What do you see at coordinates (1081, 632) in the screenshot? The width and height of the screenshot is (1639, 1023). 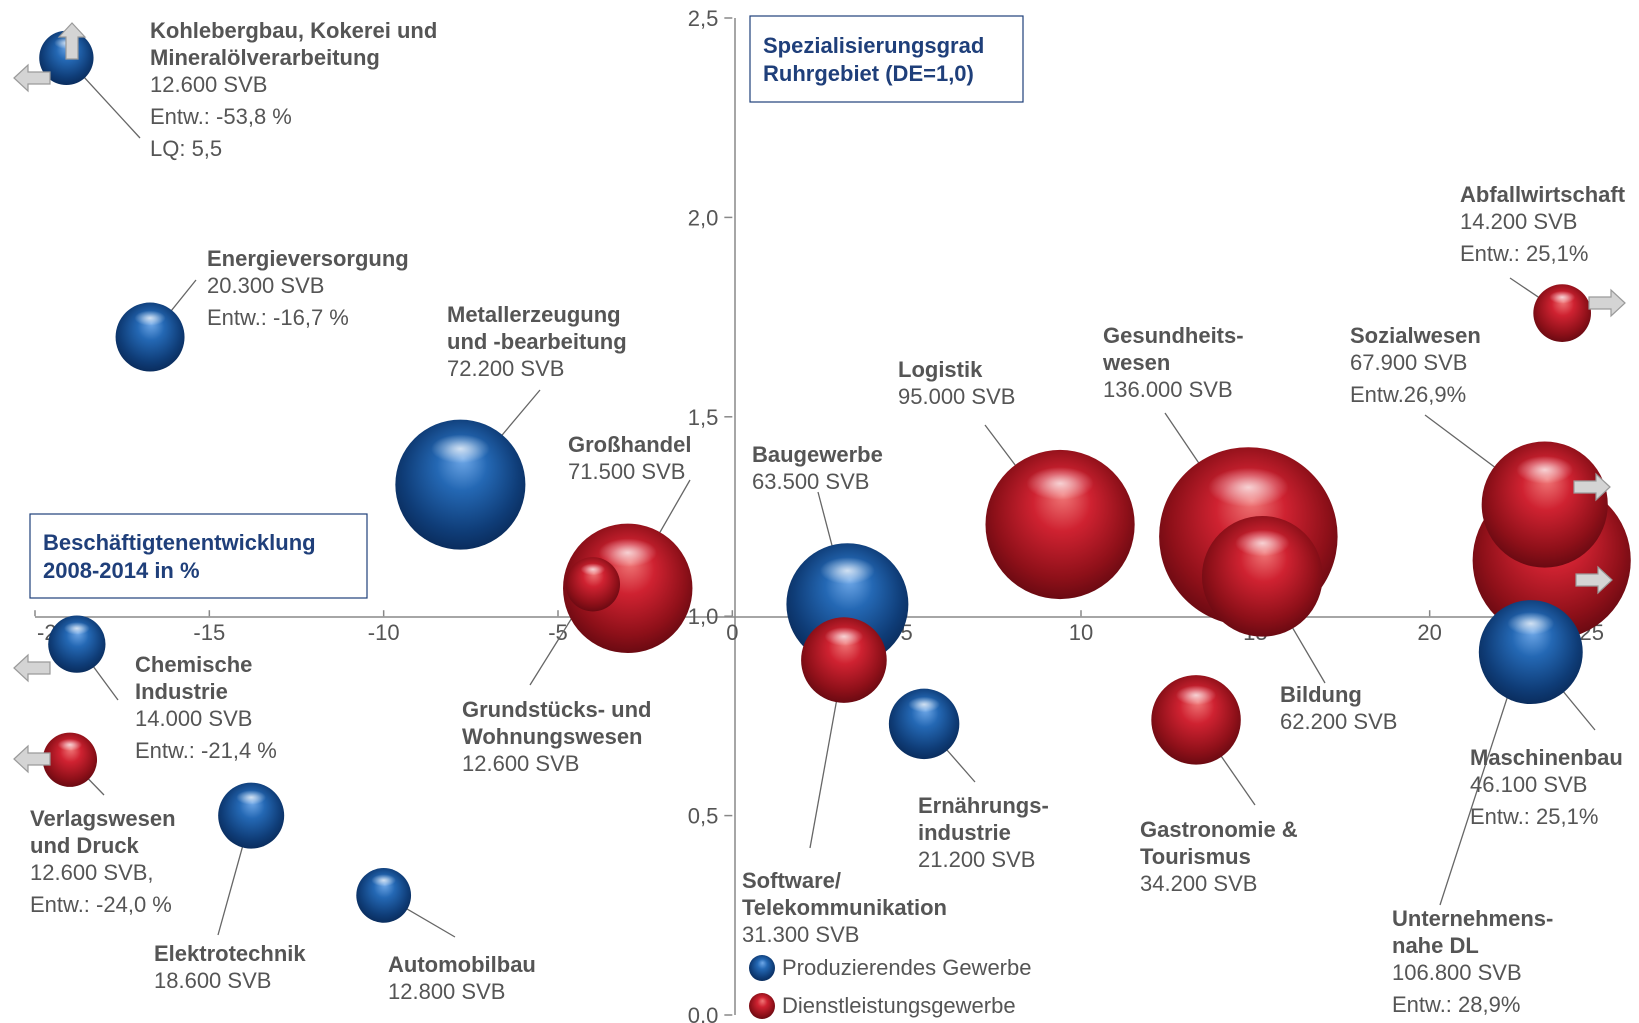 I see `x-tick-label: 10` at bounding box center [1081, 632].